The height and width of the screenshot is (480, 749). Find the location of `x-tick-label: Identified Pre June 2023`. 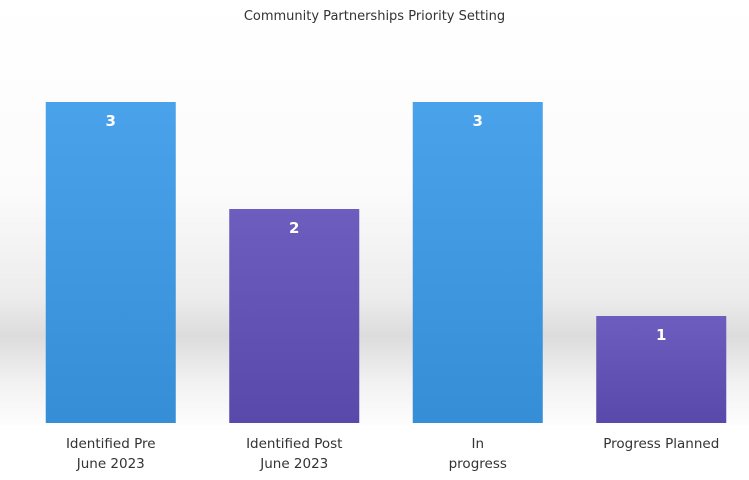

x-tick-label: Identified Pre June 2023 is located at coordinates (110, 454).